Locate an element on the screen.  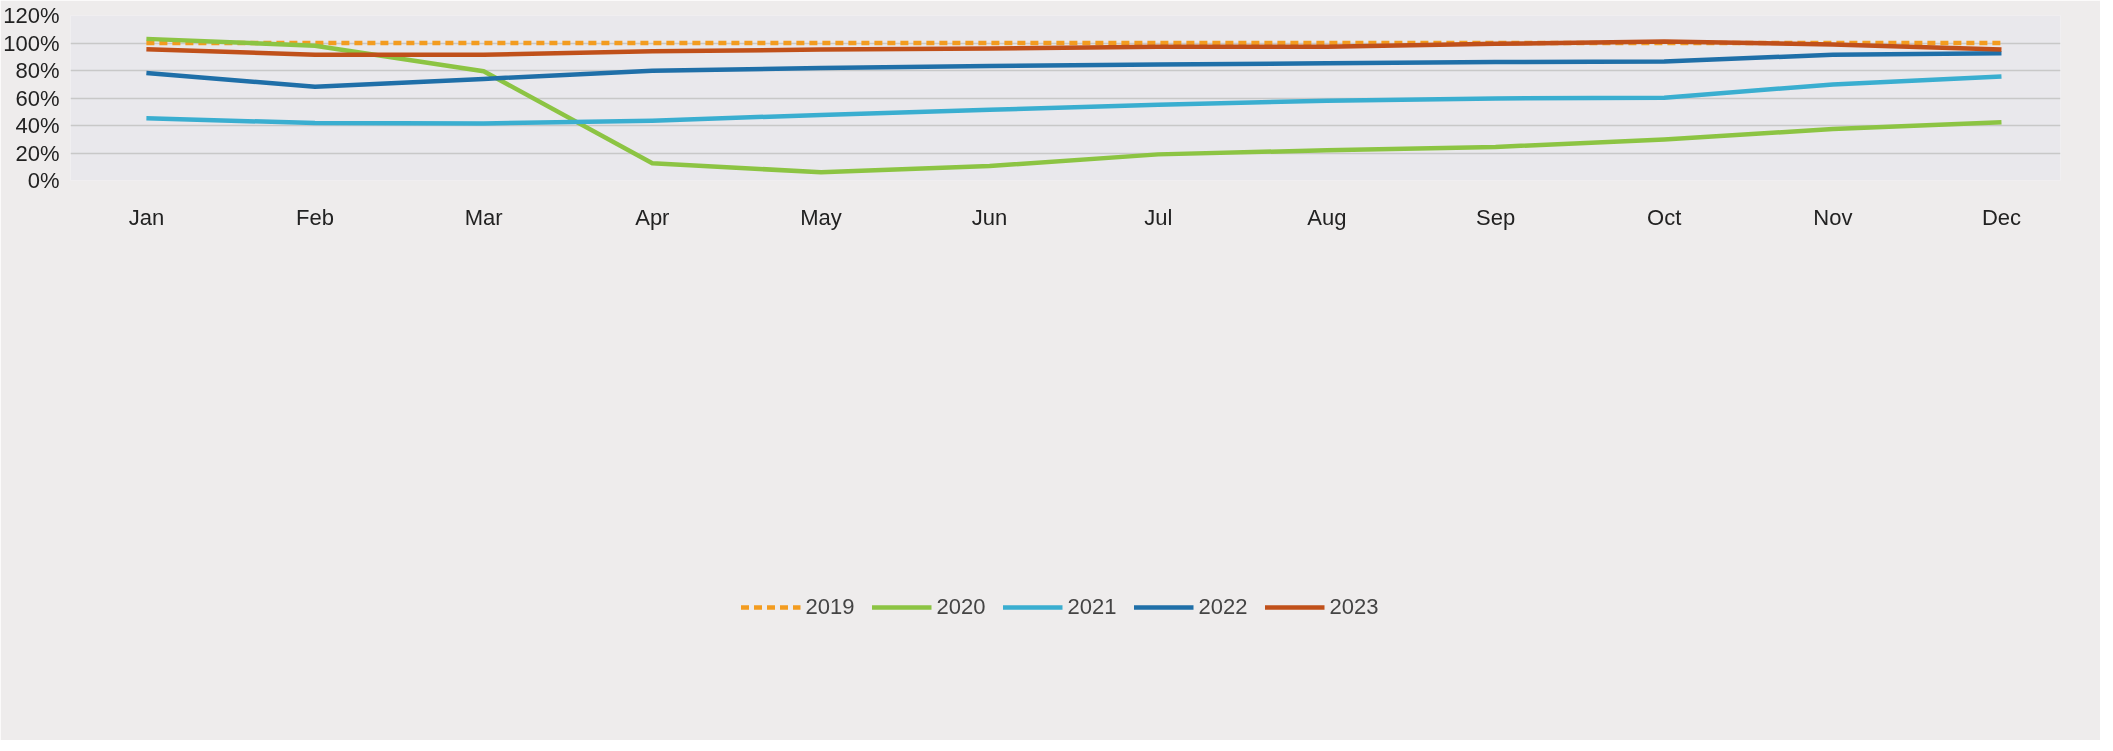
x-tick-label: Sep is located at coordinates (1495, 217).